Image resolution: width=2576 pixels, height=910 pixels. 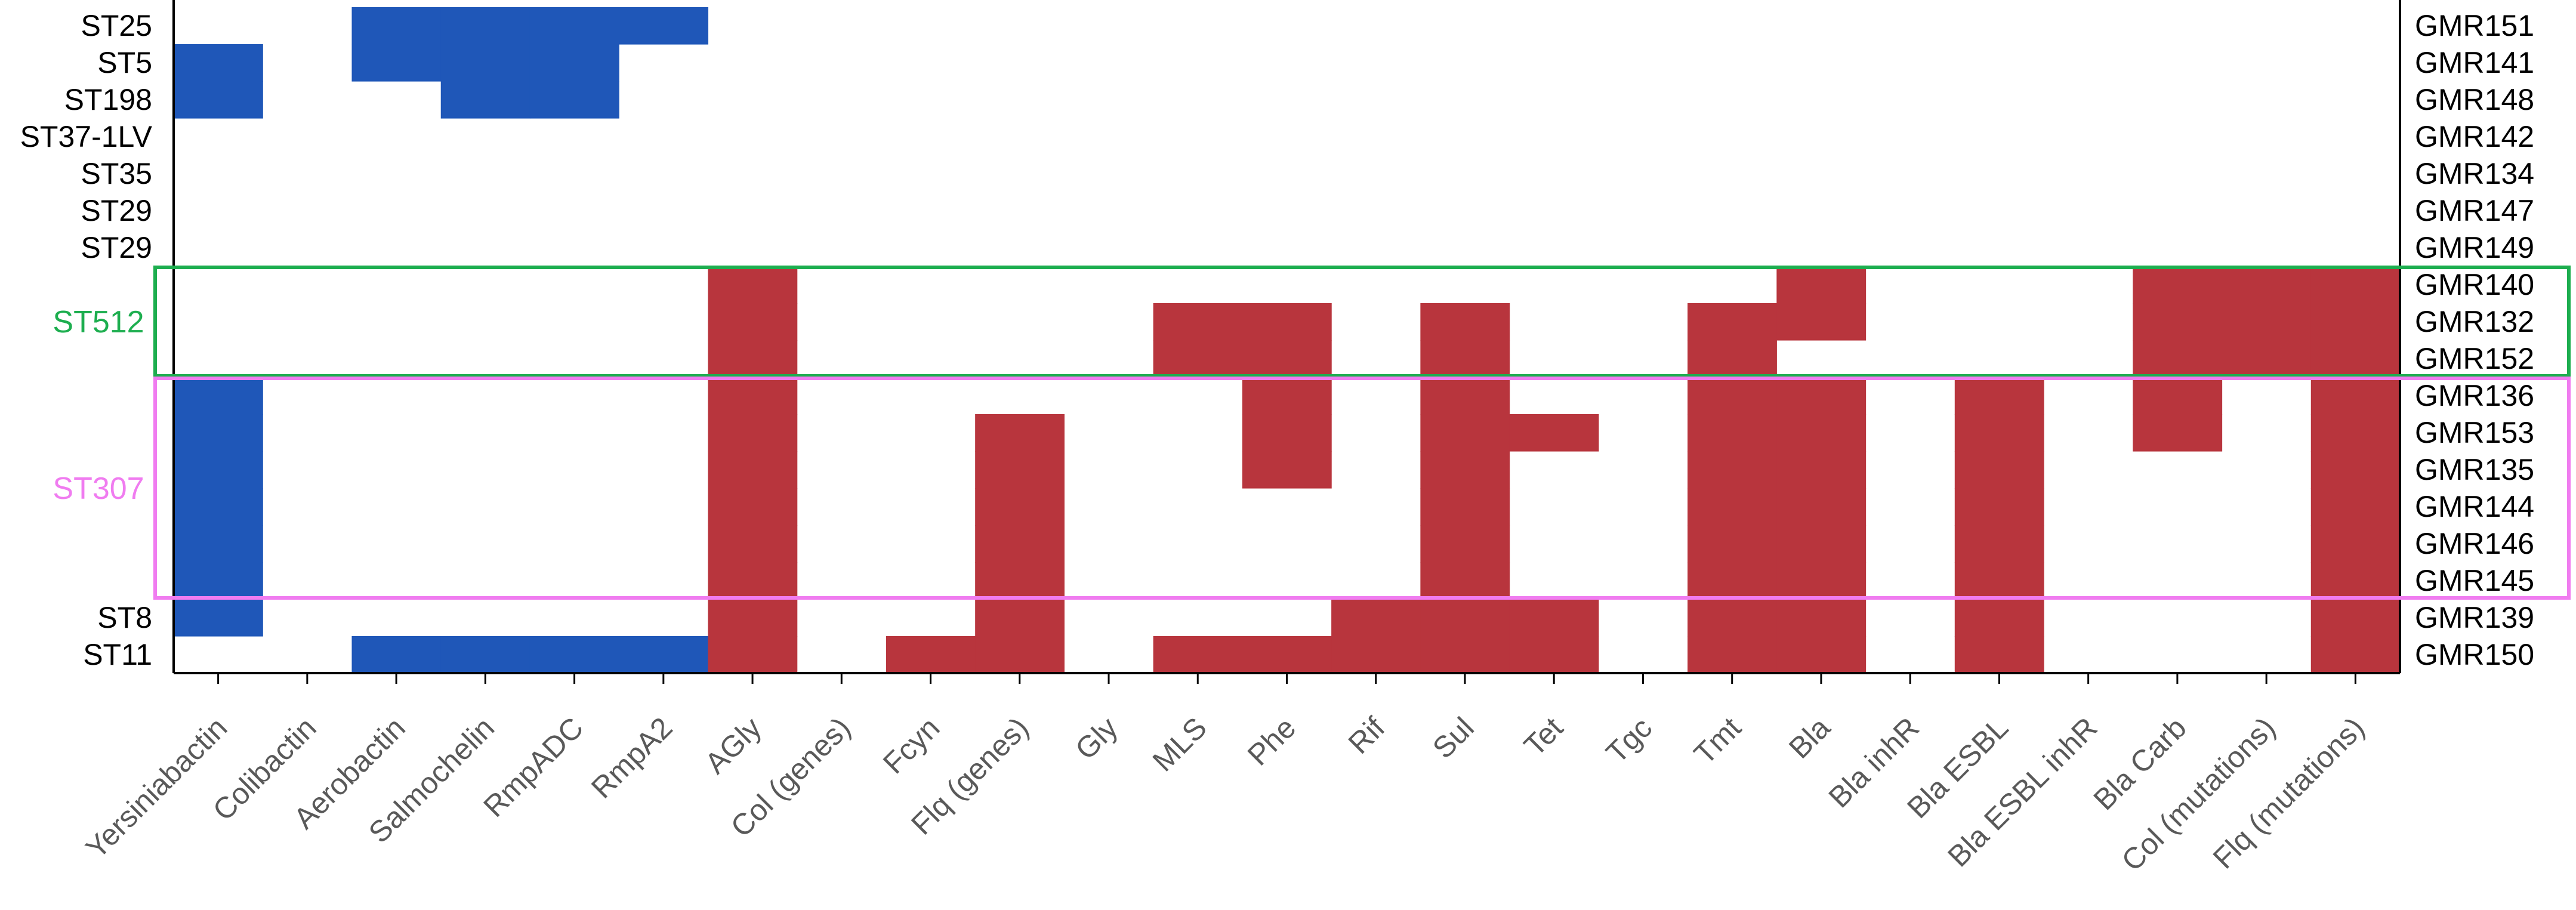 I want to click on column-label-bla: Bla, so click(x=1809, y=738).